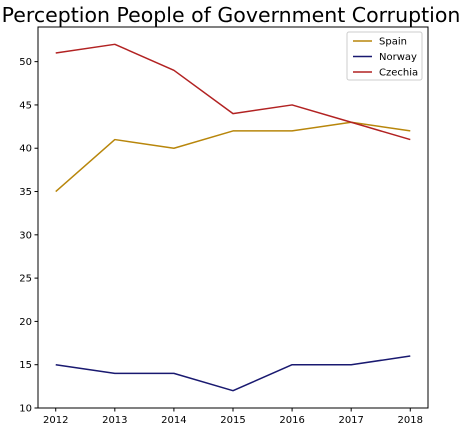 The width and height of the screenshot is (463, 437). I want to click on y-tick-label: 40, so click(25, 149).